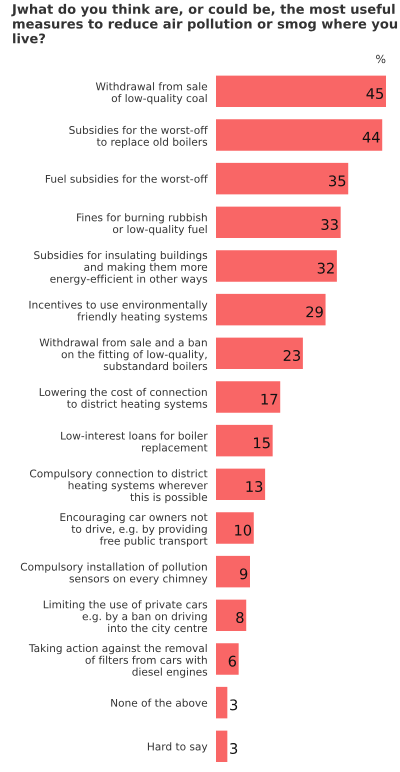 The height and width of the screenshot is (772, 400). What do you see at coordinates (124, 399) in the screenshot?
I see `y-tick-label: Lowering the cost of connection to district heating systems` at bounding box center [124, 399].